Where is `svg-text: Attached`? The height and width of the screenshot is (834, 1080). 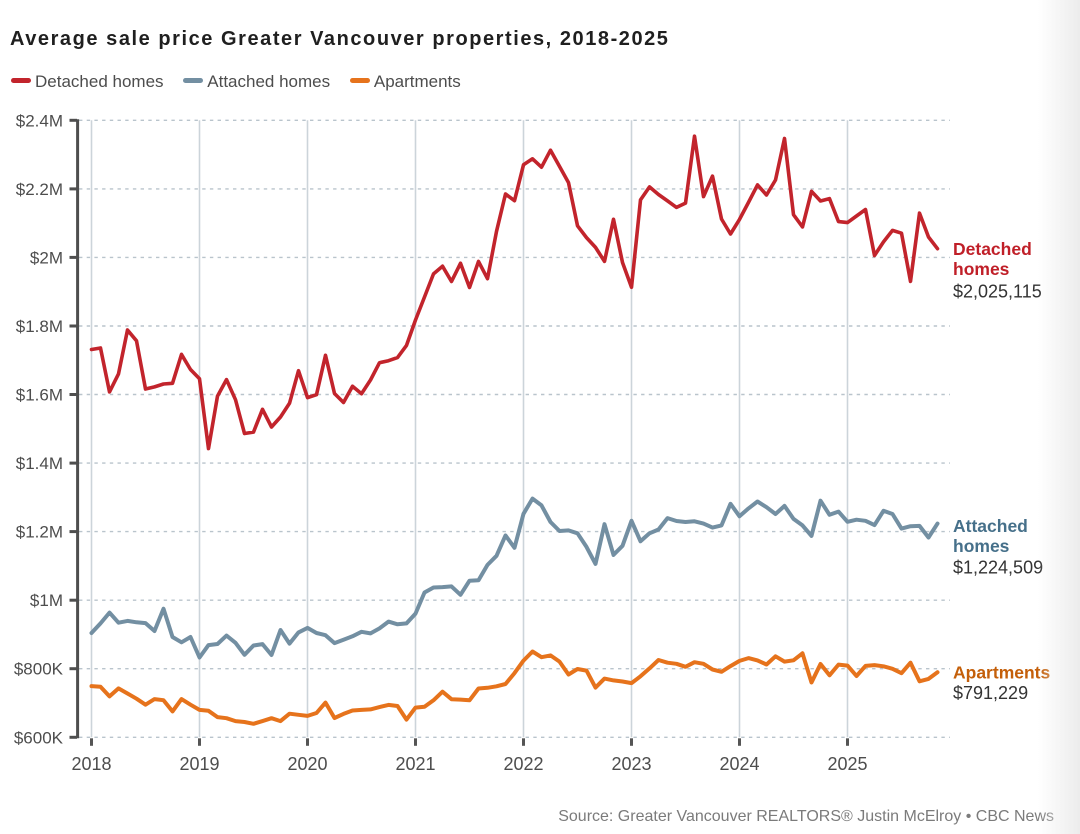
svg-text: Attached is located at coordinates (990, 526).